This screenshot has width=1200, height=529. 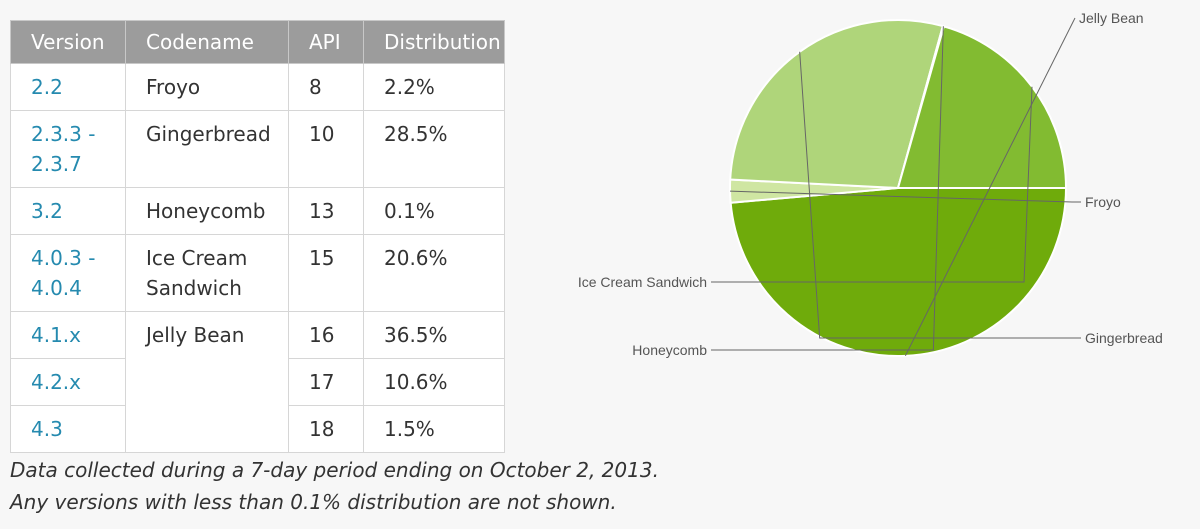 I want to click on version-link: 4.0.3 - 4.0.4, so click(x=68, y=273).